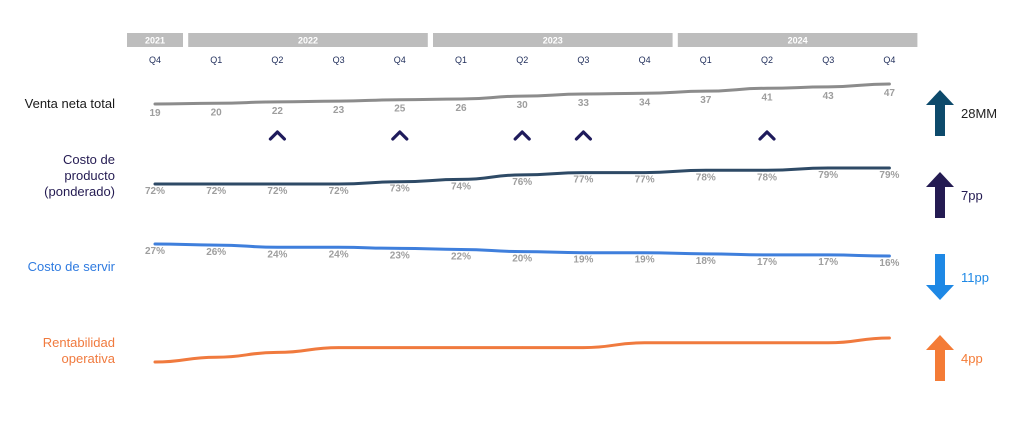  What do you see at coordinates (400, 109) in the screenshot?
I see `data-label: 25` at bounding box center [400, 109].